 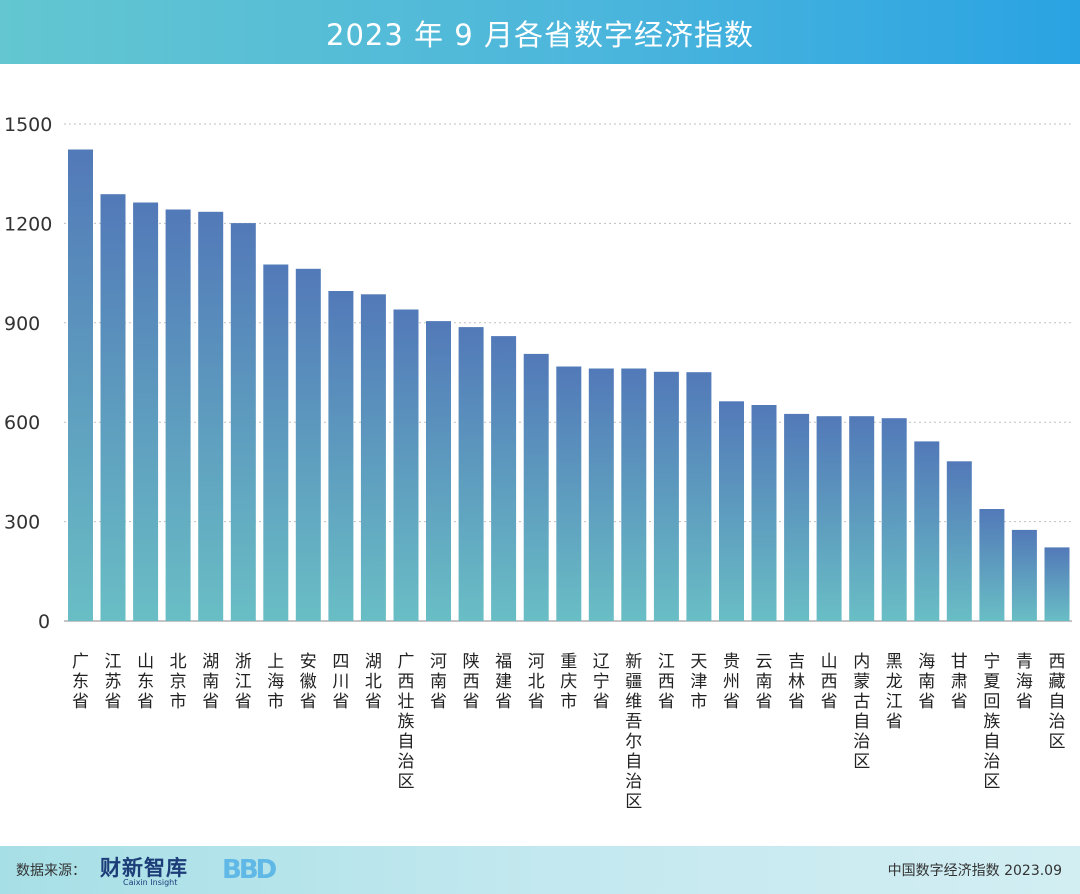 I want to click on x-tick-label: 宁夏回族自治区, so click(x=991, y=722).